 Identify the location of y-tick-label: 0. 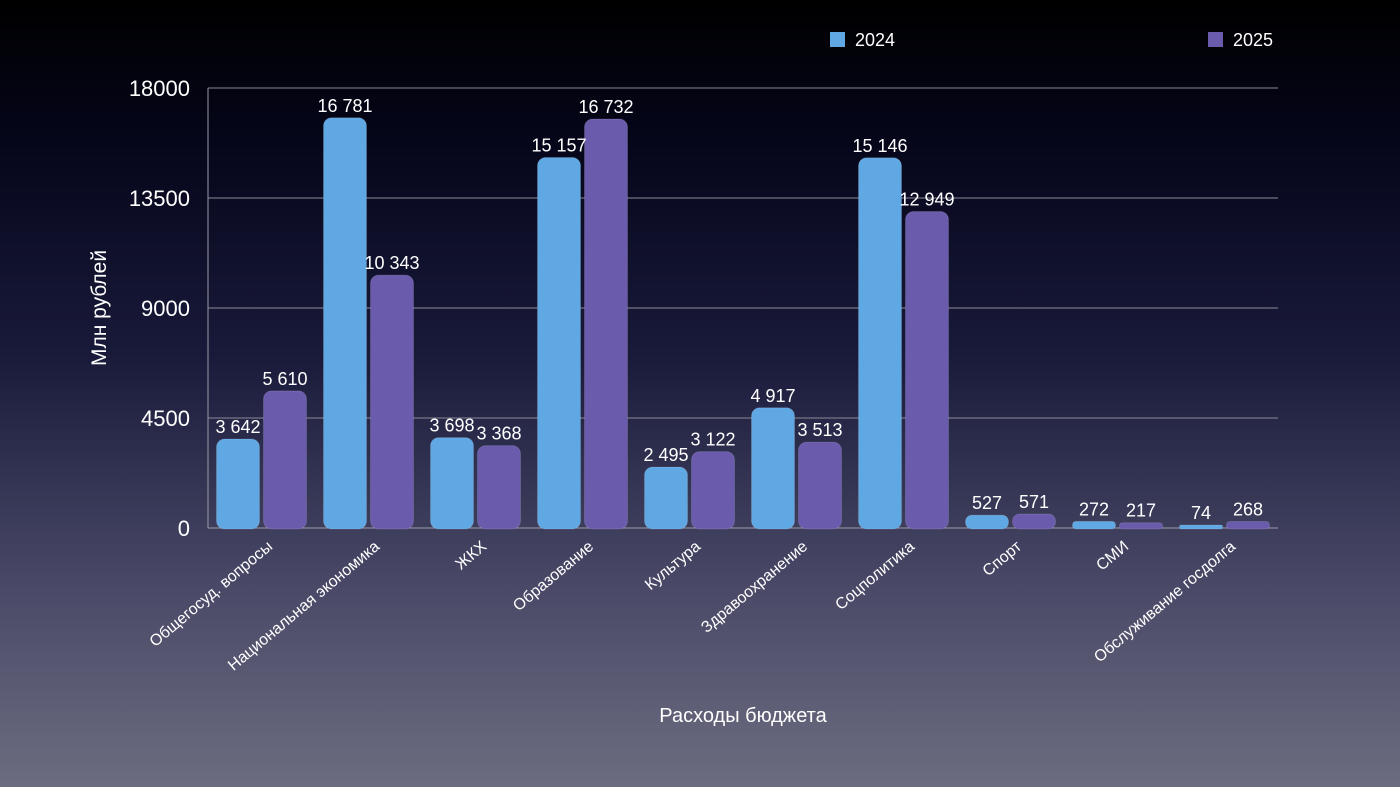
(184, 528).